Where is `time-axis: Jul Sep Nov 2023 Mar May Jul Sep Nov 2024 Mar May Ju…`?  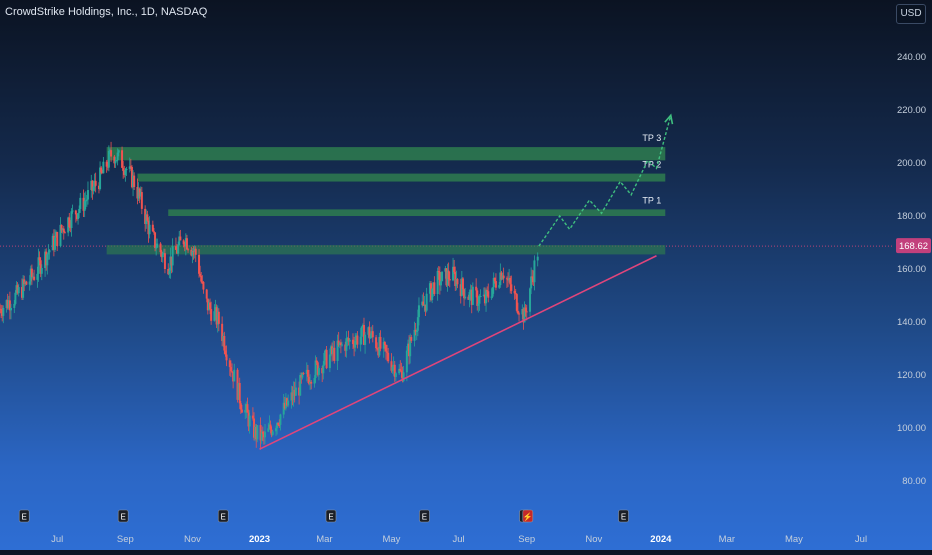 time-axis: Jul Sep Nov 2023 Mar May Jul Sep Nov 2024 Mar May Ju… is located at coordinates (459, 539).